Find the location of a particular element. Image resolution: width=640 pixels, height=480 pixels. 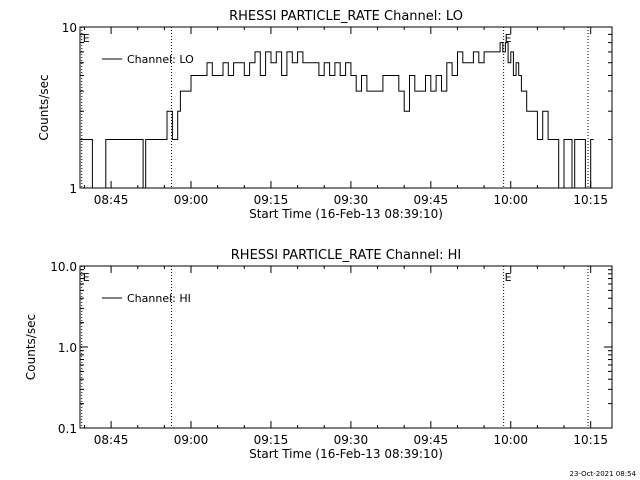

legend-label: Channel: HI is located at coordinates (159, 298).